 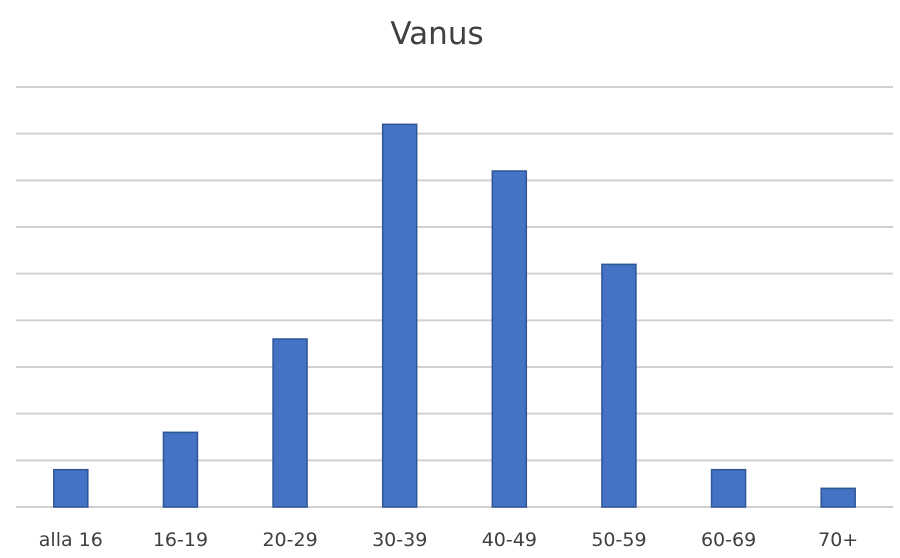 I want to click on x-tick-label: 20-29, so click(x=289, y=540).